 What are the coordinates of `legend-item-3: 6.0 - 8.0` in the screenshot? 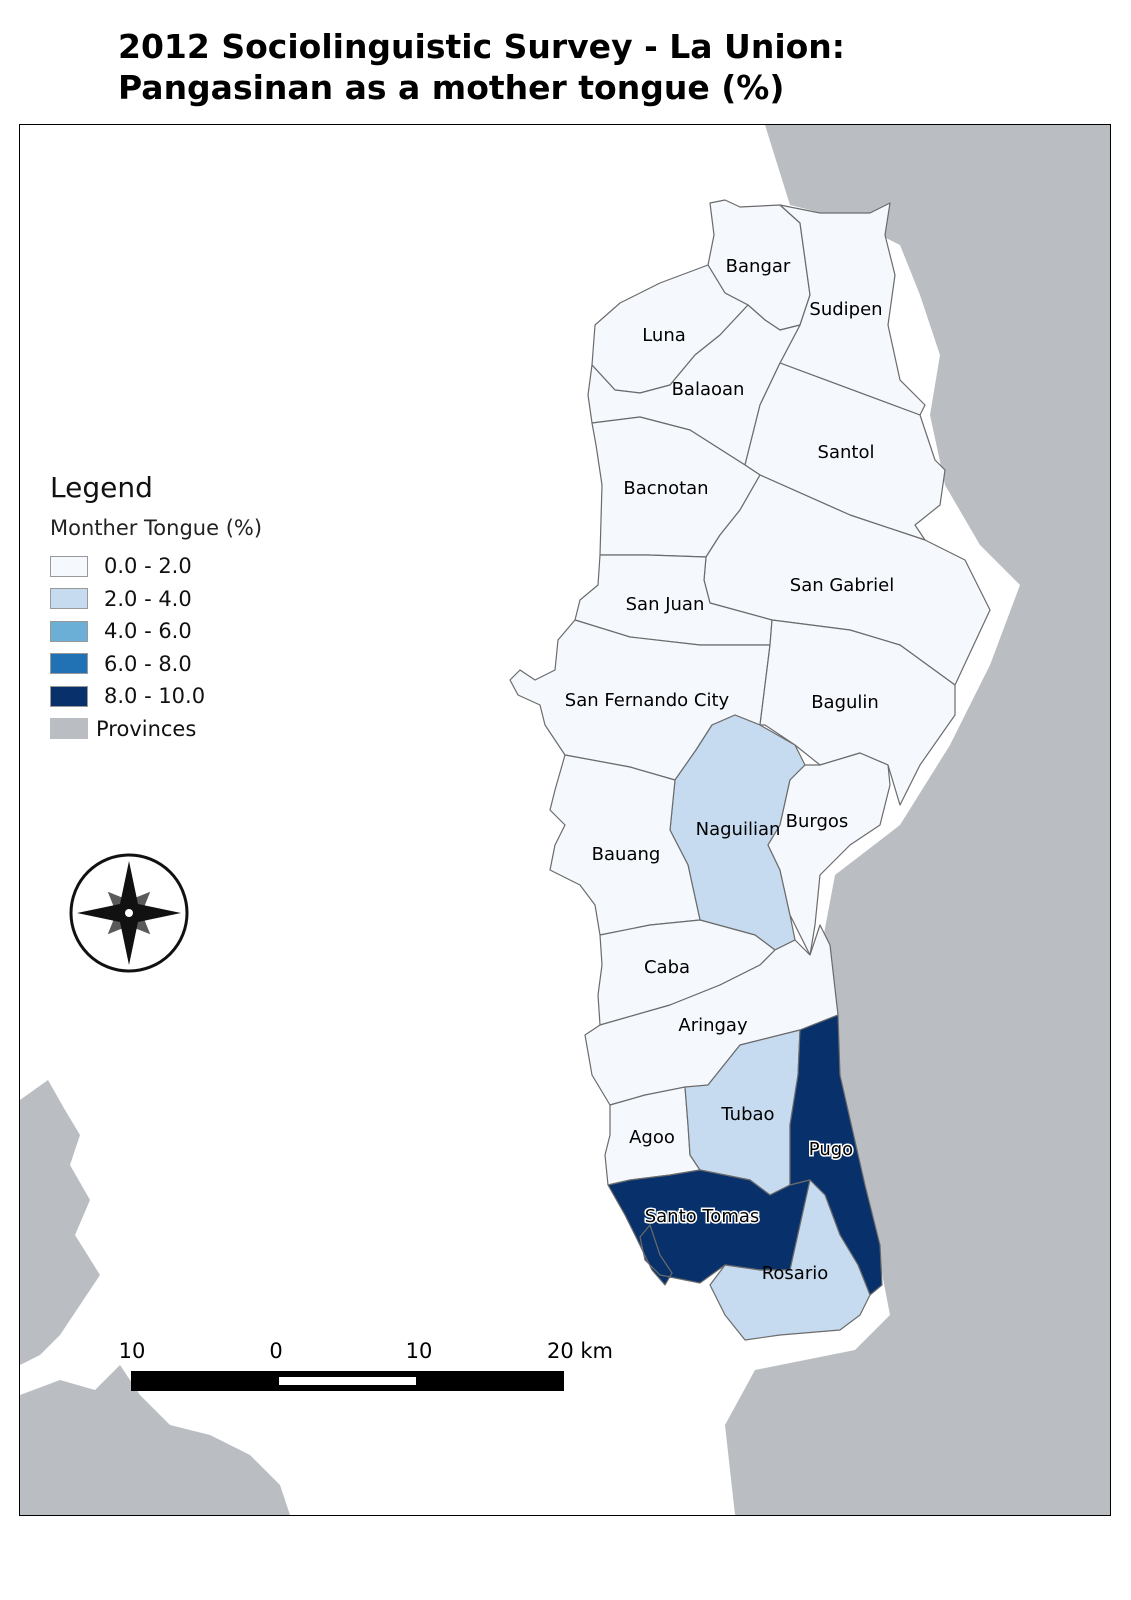 It's located at (156, 664).